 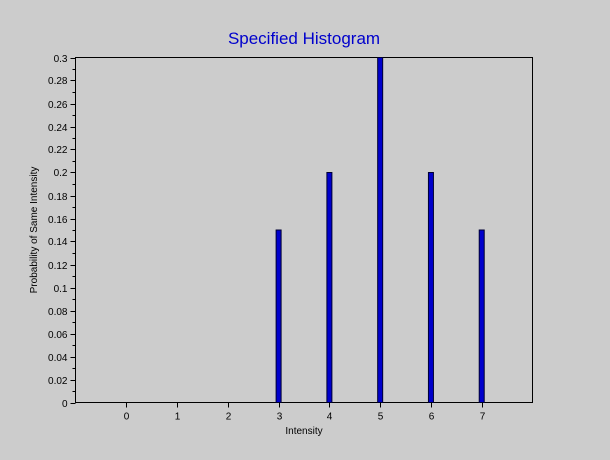 I want to click on y-tick-label-0.02: 0.02, so click(x=58, y=381).